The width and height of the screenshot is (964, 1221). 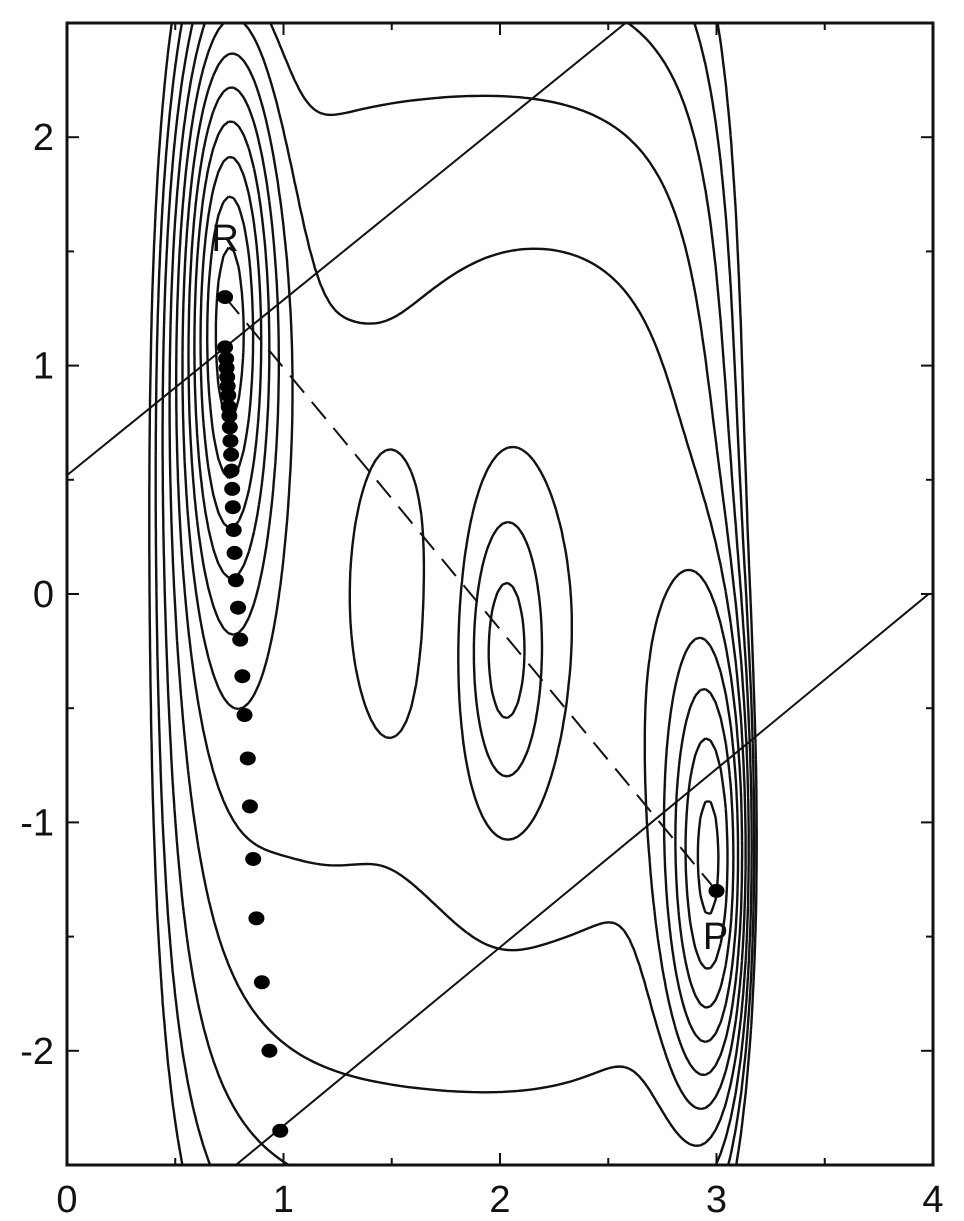 I want to click on x-tick-label: 1, so click(x=283, y=1200).